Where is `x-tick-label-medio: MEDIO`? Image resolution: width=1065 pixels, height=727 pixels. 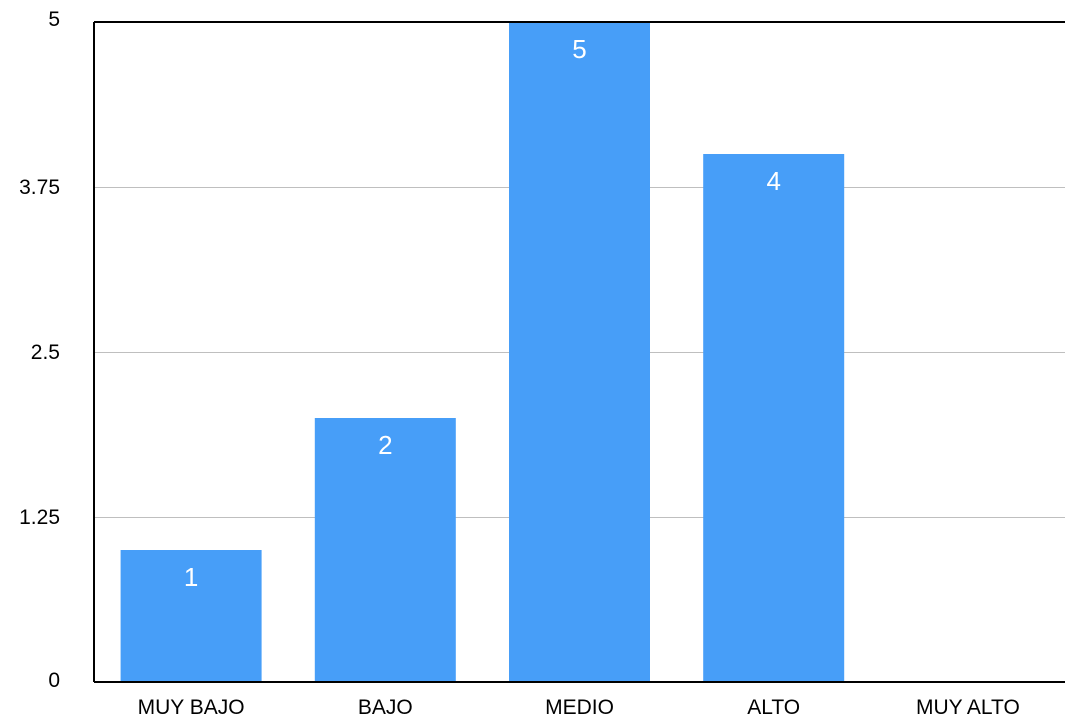
x-tick-label-medio: MEDIO is located at coordinates (579, 707).